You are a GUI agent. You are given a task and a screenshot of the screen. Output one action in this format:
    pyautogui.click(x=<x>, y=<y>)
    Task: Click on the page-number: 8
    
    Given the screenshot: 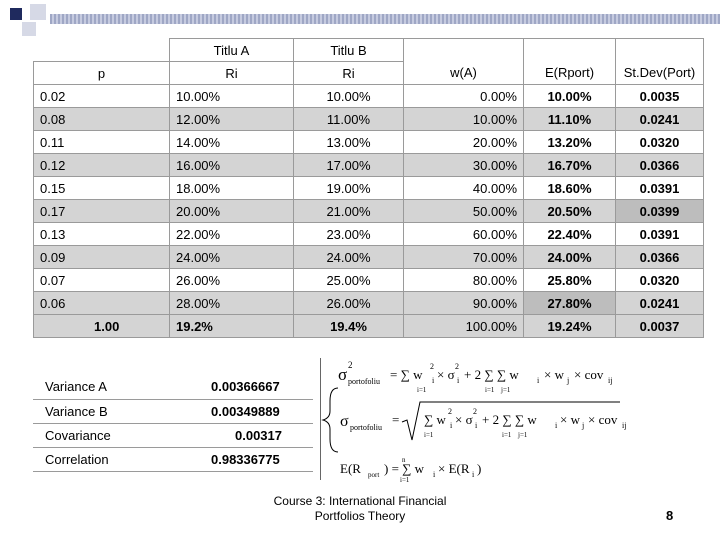 What is the action you would take?
    pyautogui.click(x=670, y=515)
    